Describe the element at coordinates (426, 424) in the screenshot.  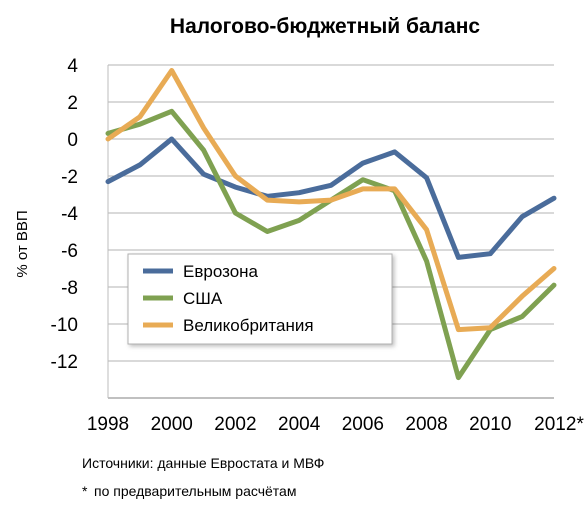
I see `x-tick-label: 2008` at that location.